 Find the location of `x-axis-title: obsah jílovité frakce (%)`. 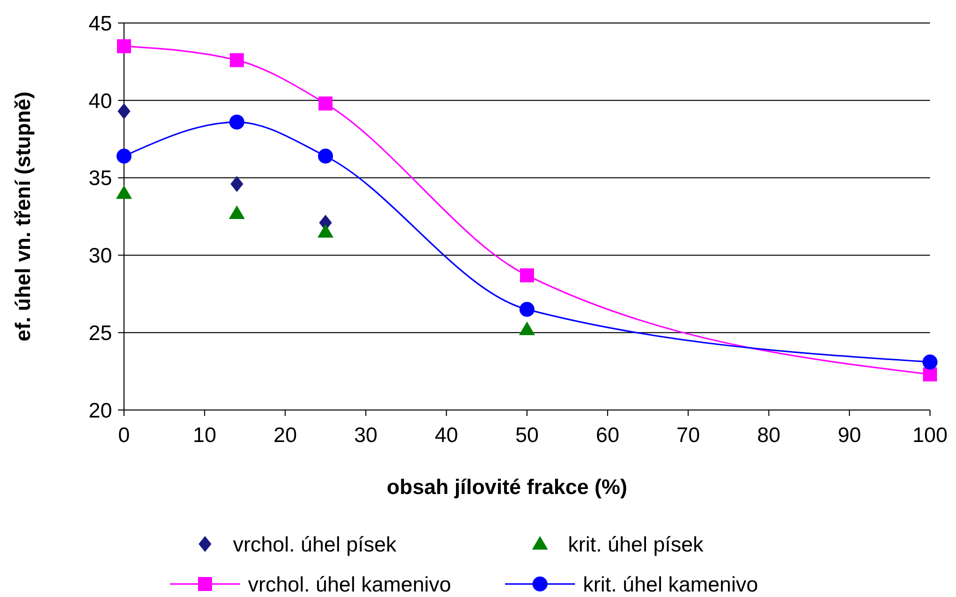

x-axis-title: obsah jílovité frakce (%) is located at coordinates (507, 487).